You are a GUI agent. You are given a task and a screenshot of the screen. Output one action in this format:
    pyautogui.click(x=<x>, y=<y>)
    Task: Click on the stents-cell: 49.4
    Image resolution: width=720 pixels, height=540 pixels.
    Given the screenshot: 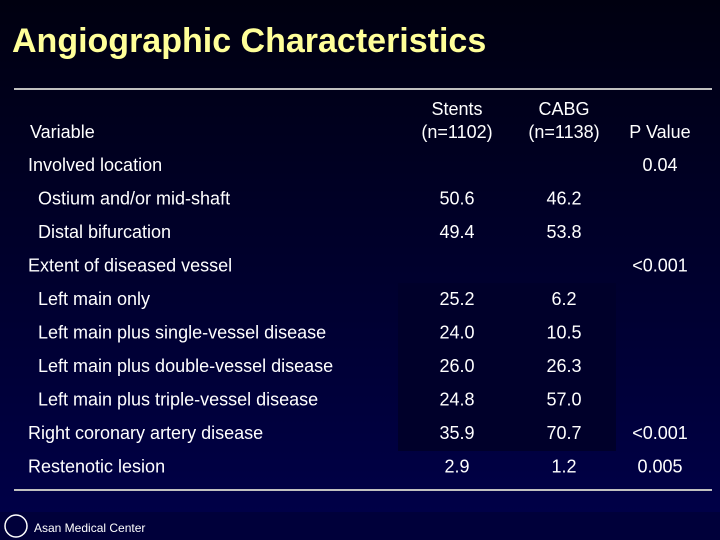 What is the action you would take?
    pyautogui.click(x=456, y=232)
    